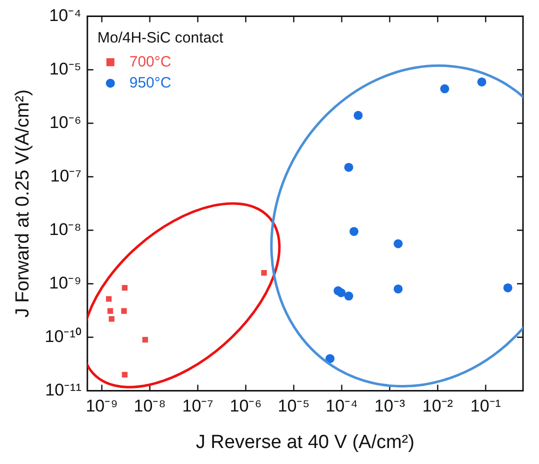  Describe the element at coordinates (65, 15) in the screenshot. I see `y-tick-label: 10⁻⁴` at that location.